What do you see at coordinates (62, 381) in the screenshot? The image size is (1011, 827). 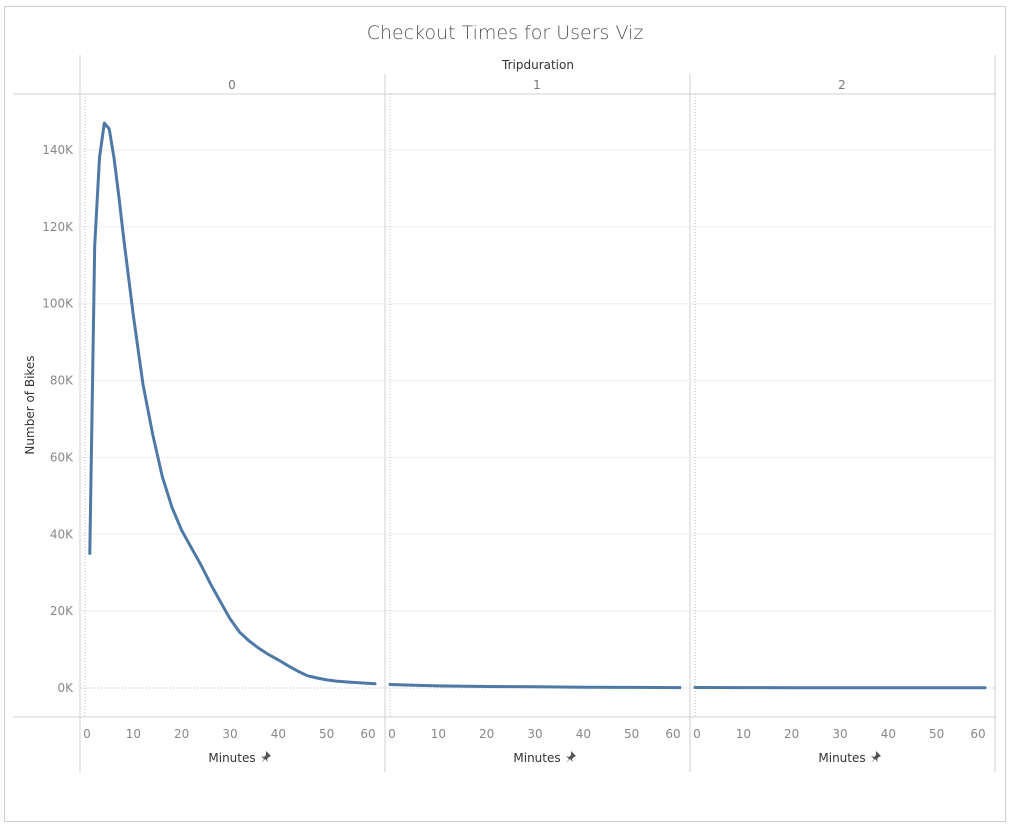 I see `y-tick-label: 80K` at bounding box center [62, 381].